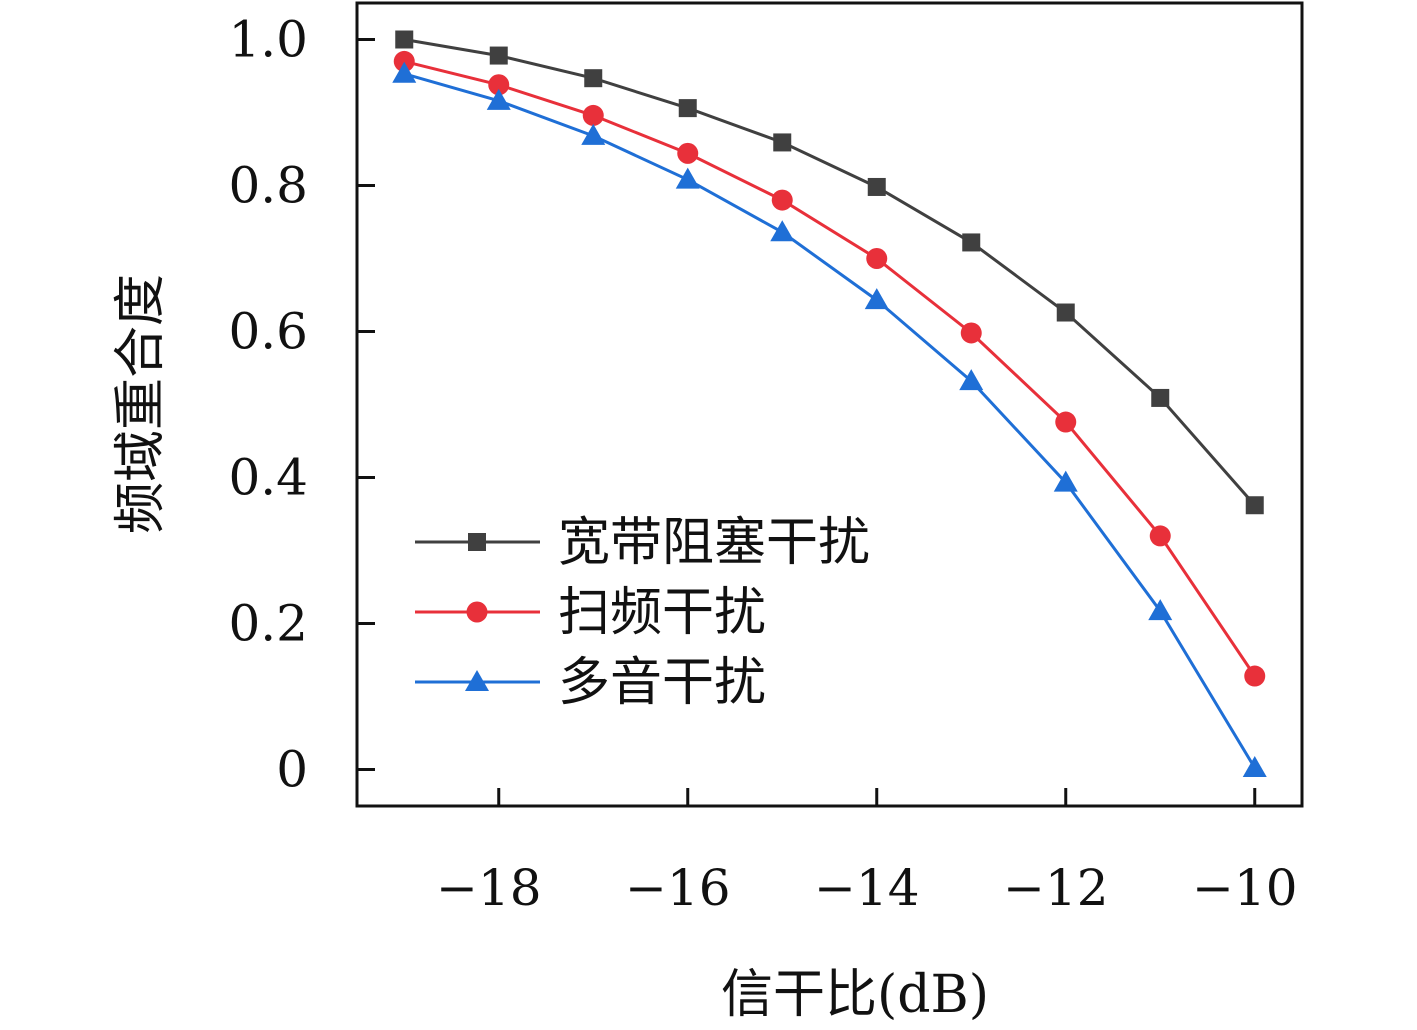 This screenshot has height=1030, width=1417. What do you see at coordinates (662, 683) in the screenshot?
I see `legend-label: 多音干扰` at bounding box center [662, 683].